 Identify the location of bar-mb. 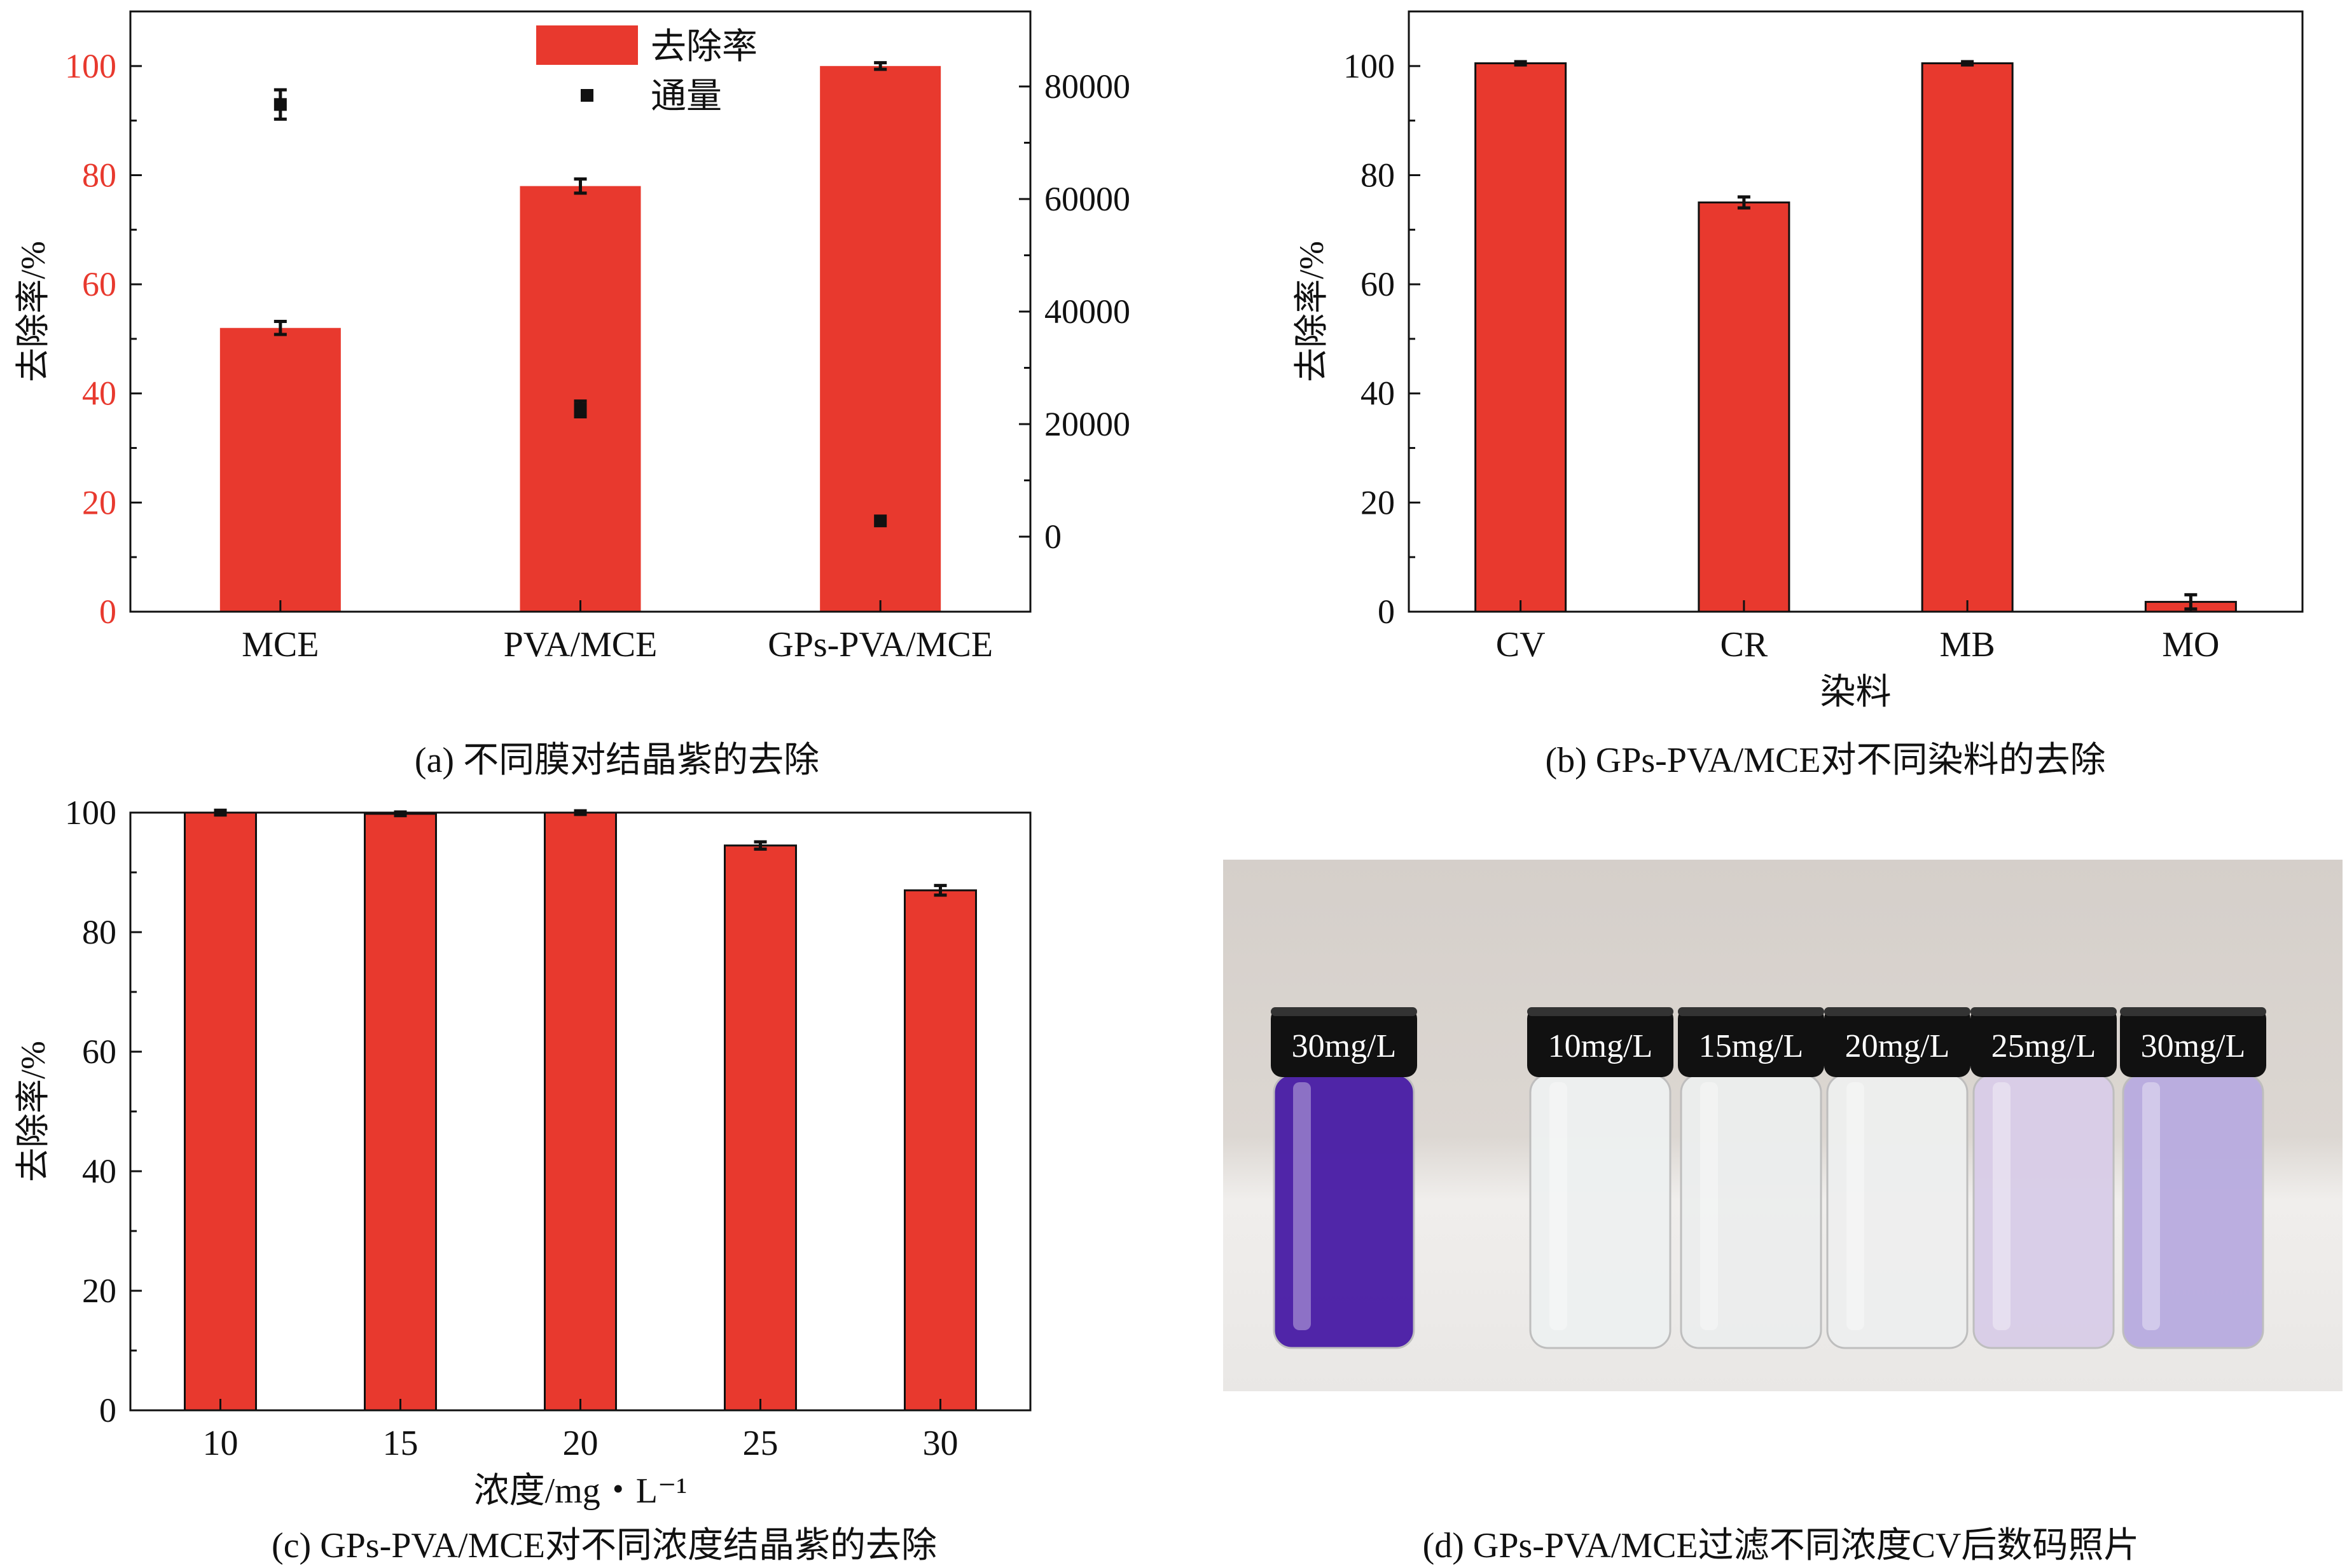
(1967, 337).